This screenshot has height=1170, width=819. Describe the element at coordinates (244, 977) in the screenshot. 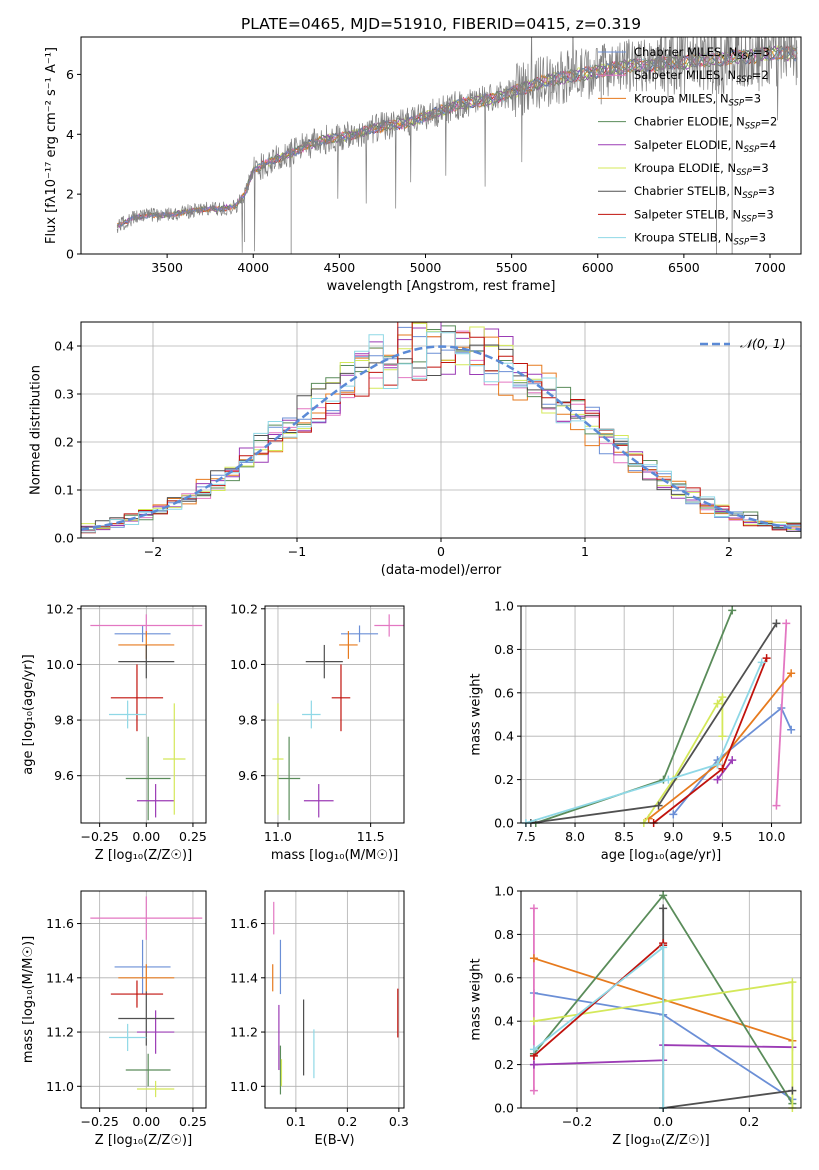

I see `y-tick-label: 11.4` at that location.